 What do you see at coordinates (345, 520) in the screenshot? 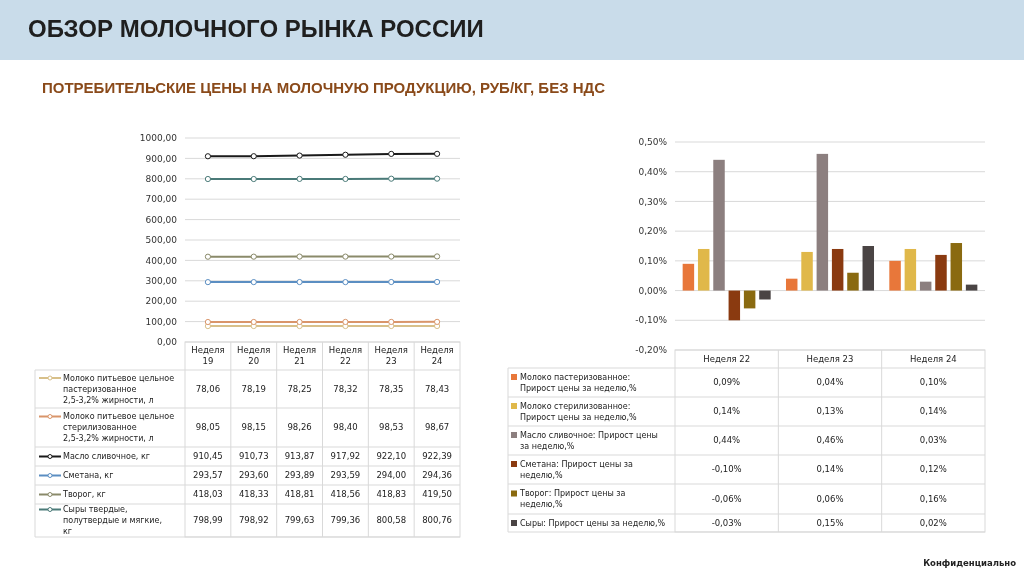
I see `data-label: 799,36` at bounding box center [345, 520].